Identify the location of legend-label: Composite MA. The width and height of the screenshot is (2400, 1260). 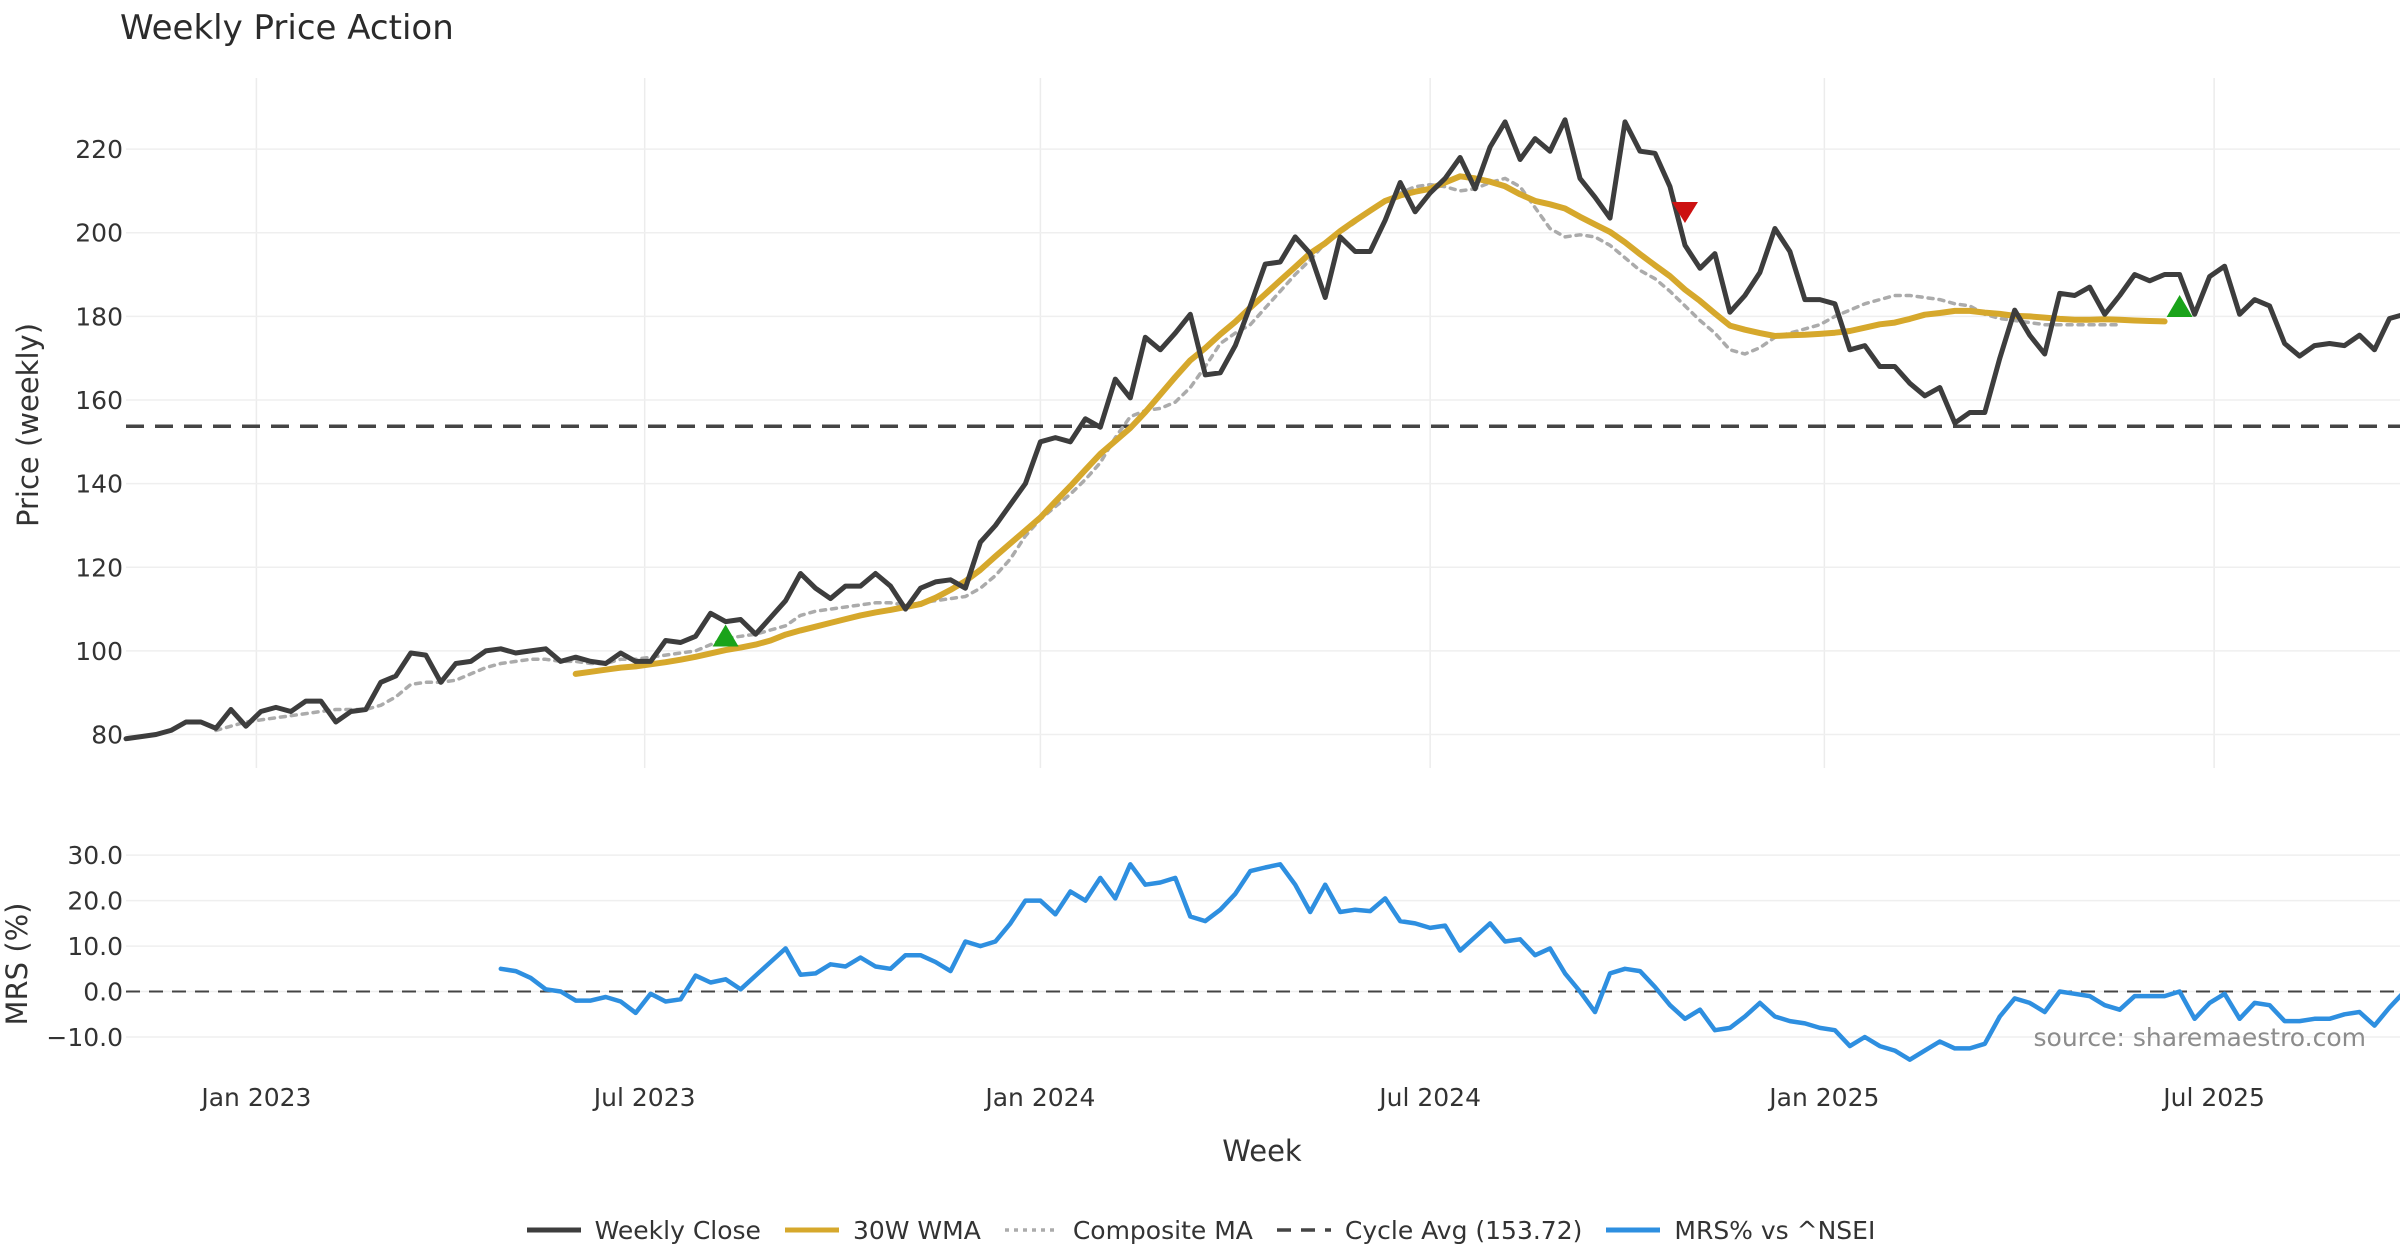
(1162, 1230).